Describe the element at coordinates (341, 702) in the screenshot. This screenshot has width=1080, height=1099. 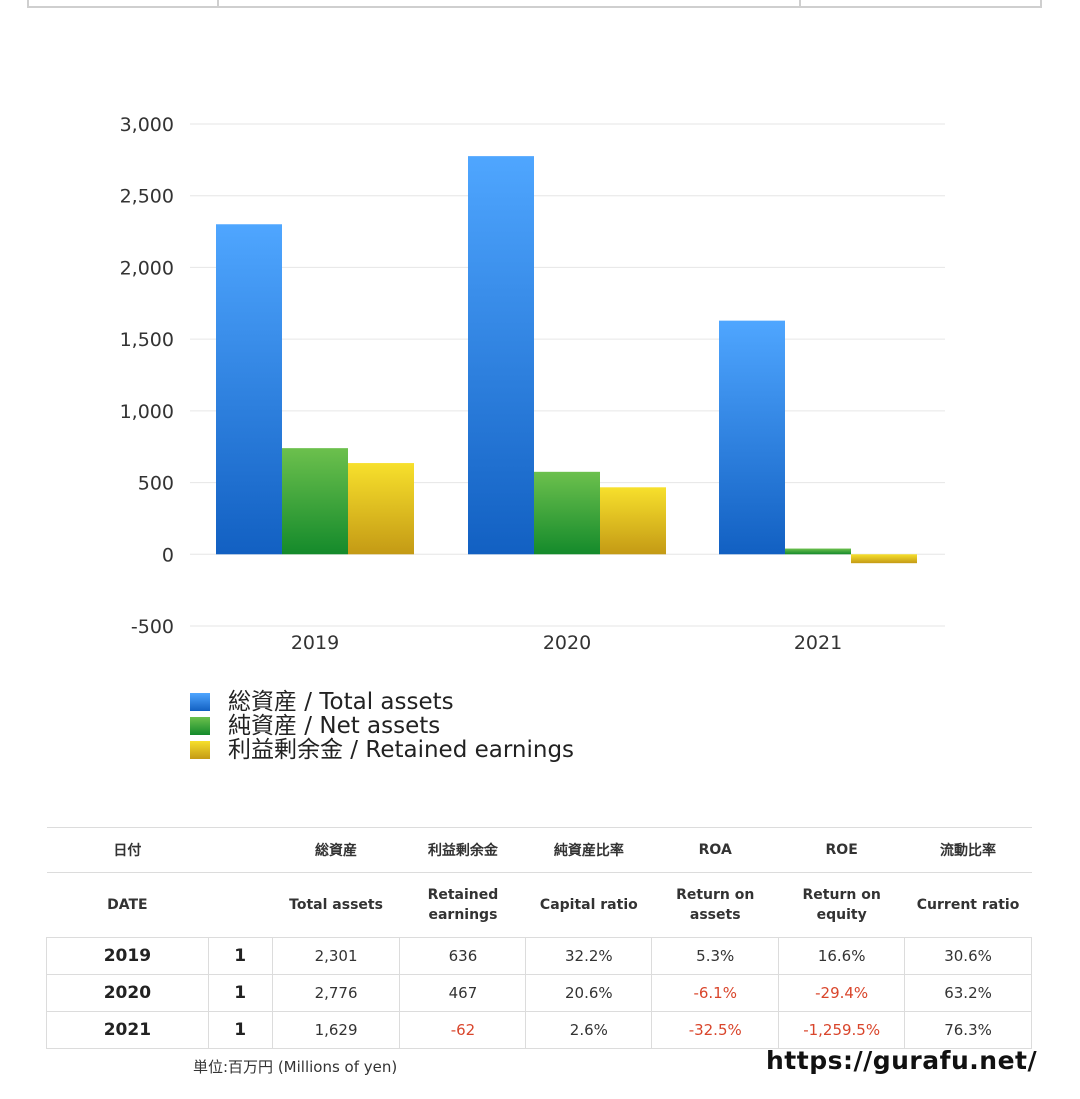
I see `legend-label: 総資産 / Total assets` at that location.